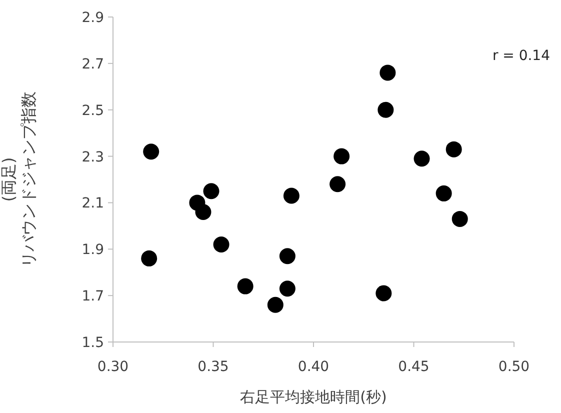 The image size is (561, 413). What do you see at coordinates (521, 56) in the screenshot?
I see `annotation: r = 0.14` at bounding box center [521, 56].